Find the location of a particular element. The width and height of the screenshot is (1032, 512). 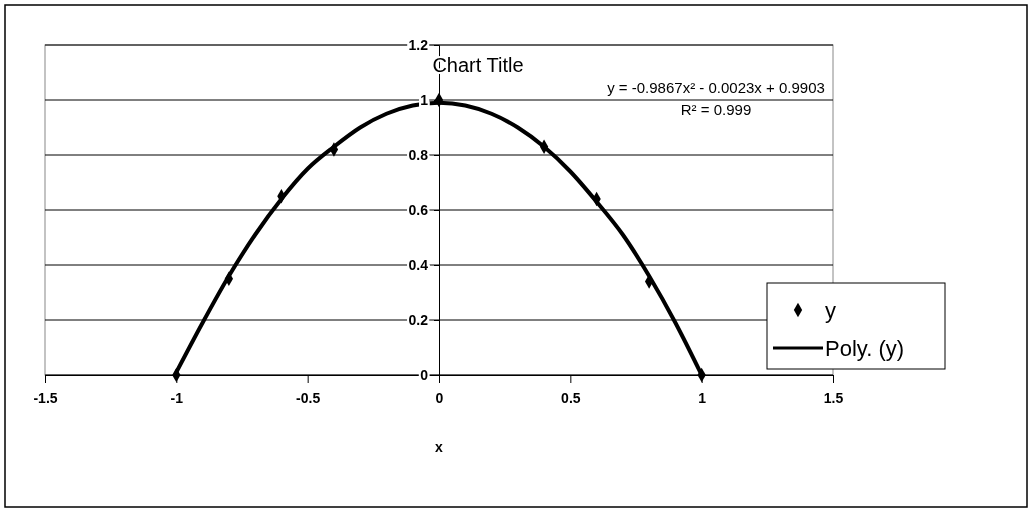

annotation: R² = 0.999 is located at coordinates (716, 109).